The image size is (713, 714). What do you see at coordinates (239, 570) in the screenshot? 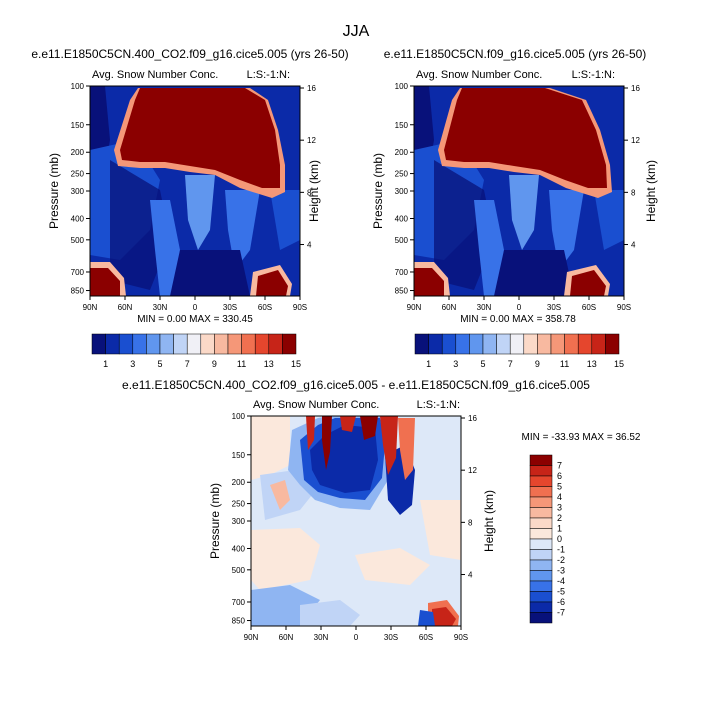
I see `y-tick-label: 500` at bounding box center [239, 570].